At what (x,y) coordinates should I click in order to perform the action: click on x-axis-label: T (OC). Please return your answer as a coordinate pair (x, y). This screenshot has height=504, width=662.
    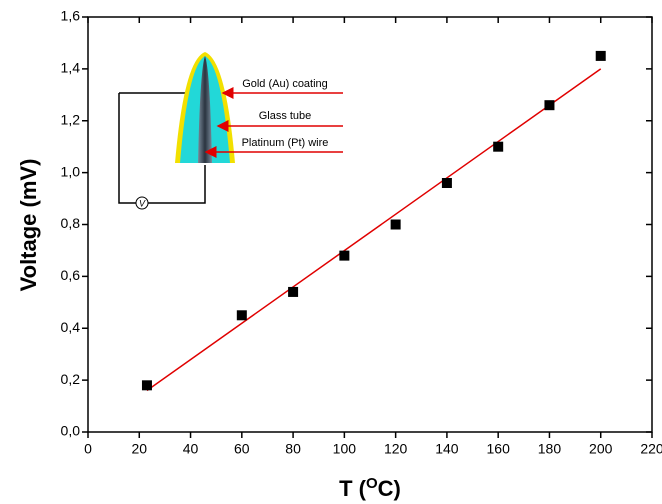
    Looking at the image, I should click on (370, 488).